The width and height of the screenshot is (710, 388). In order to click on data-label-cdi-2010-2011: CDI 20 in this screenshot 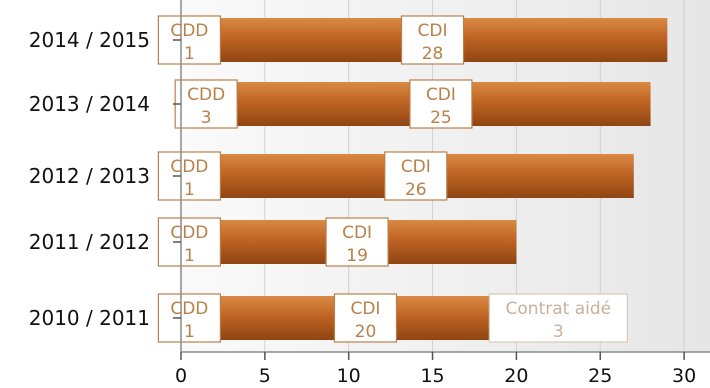, I will do `click(365, 318)`.